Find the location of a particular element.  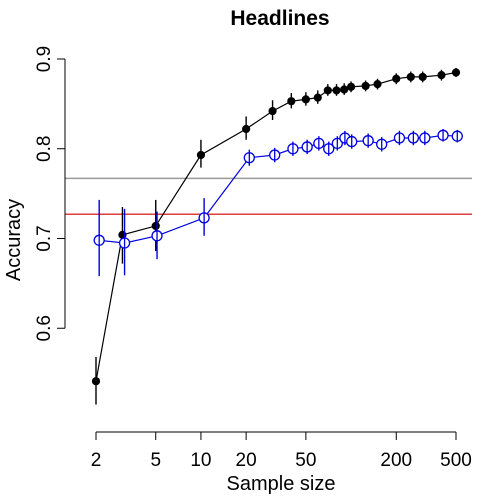

reference-lines is located at coordinates (268, 196).